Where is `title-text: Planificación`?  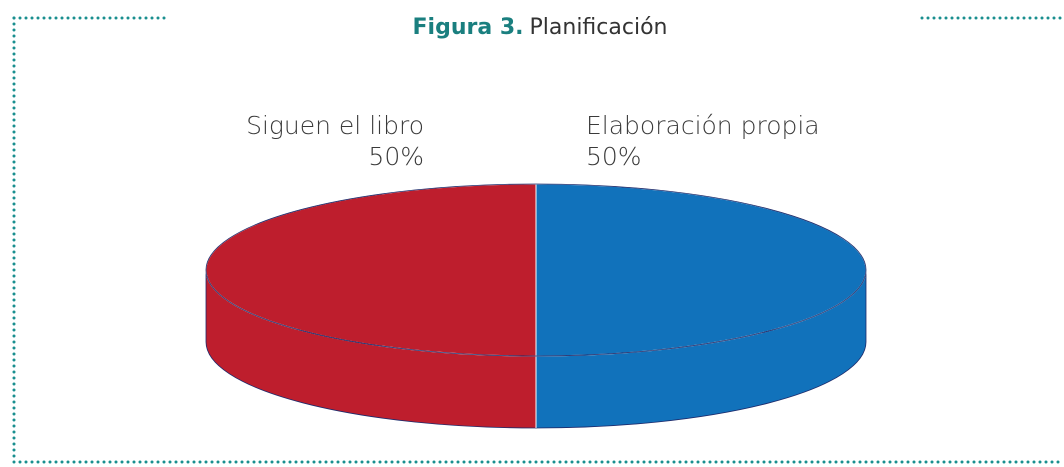 title-text: Planificación is located at coordinates (599, 27).